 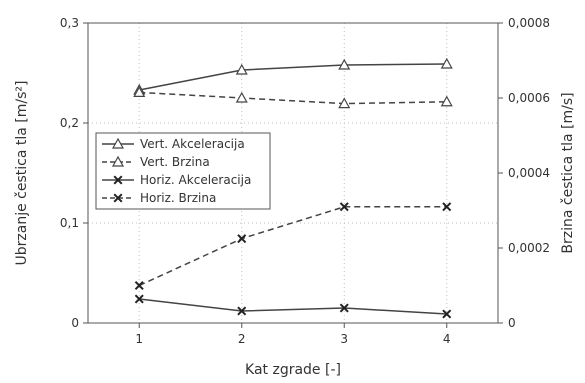 What do you see at coordinates (69, 223) in the screenshot?
I see `y-tick-label: 0,1` at bounding box center [69, 223].